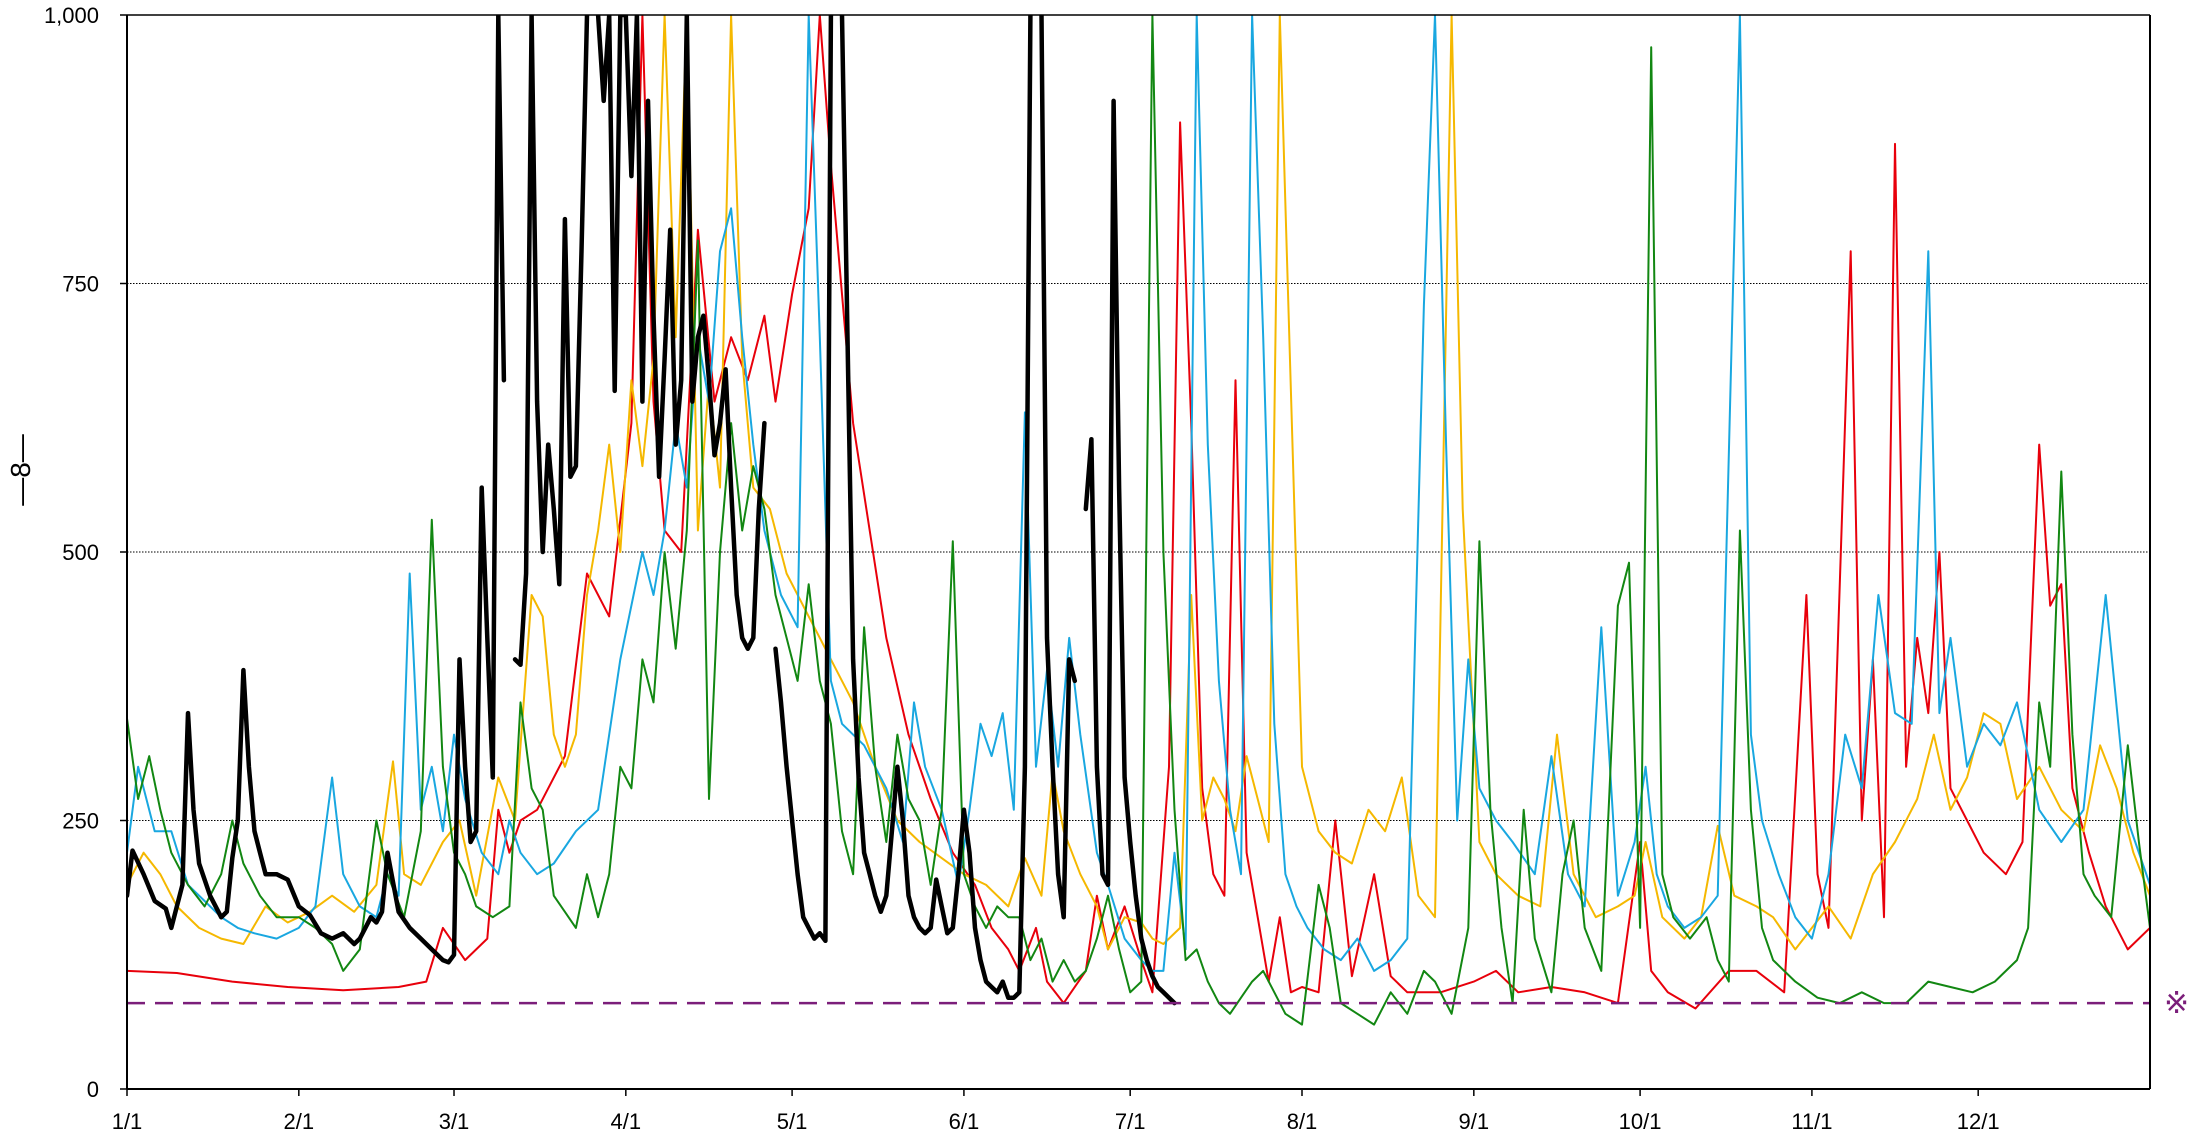 This screenshot has width=2201, height=1143. Describe the element at coordinates (1302, 1121) in the screenshot. I see `x-tick-label: 8/1` at that location.